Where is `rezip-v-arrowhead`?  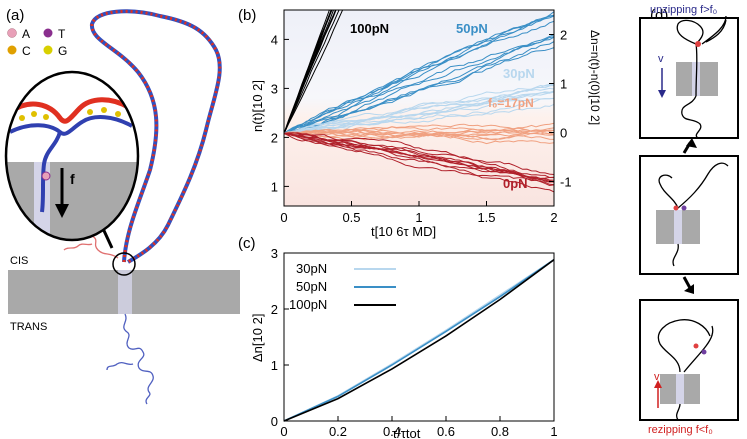 rezip-v-arrowhead is located at coordinates (658, 384).